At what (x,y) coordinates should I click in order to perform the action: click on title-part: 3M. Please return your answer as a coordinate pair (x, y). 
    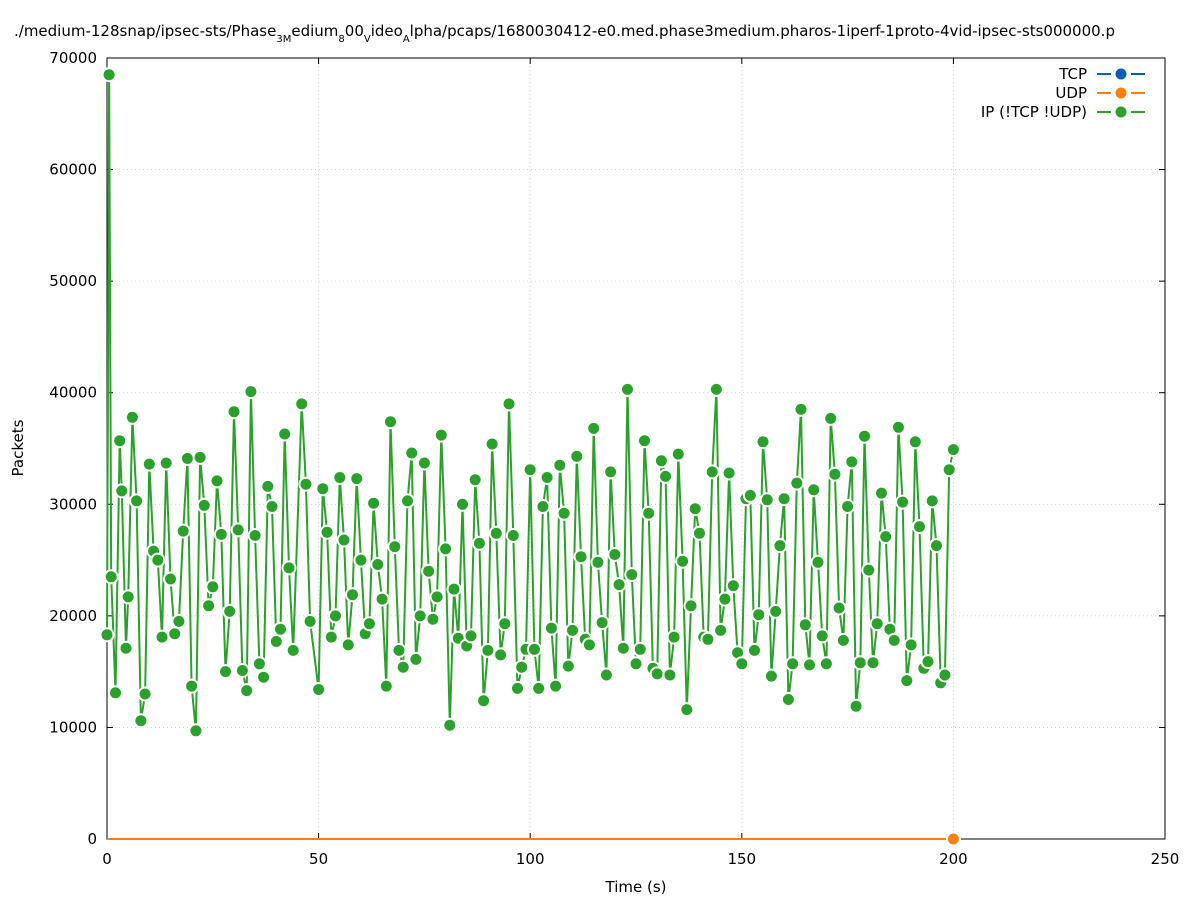
    Looking at the image, I should click on (283, 39).